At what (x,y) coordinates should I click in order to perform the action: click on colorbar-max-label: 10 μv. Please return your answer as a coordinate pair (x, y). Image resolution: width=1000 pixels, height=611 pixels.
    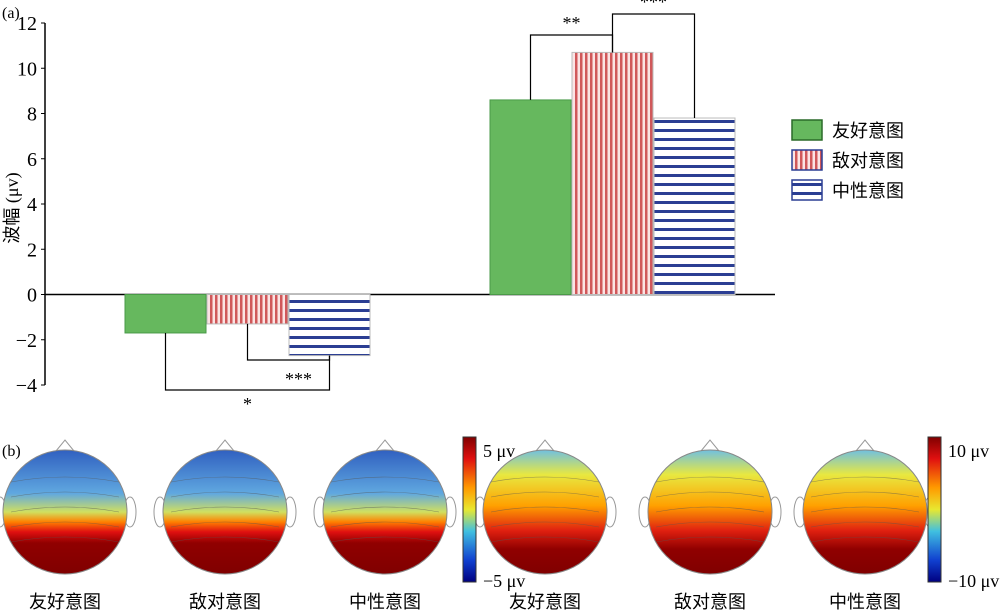
    Looking at the image, I should click on (968, 451).